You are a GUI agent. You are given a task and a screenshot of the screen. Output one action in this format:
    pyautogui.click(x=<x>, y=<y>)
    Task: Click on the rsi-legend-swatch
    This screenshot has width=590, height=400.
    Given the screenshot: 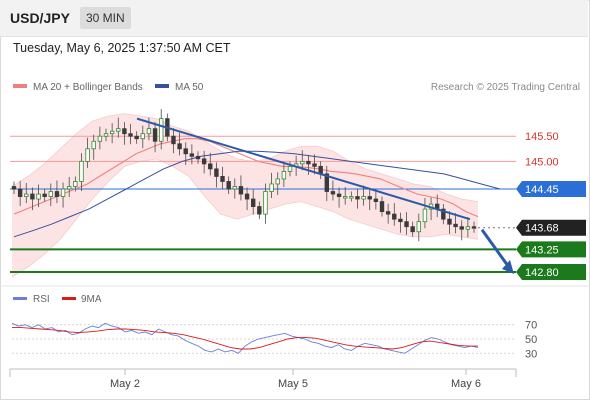 What is the action you would take?
    pyautogui.click(x=20, y=298)
    